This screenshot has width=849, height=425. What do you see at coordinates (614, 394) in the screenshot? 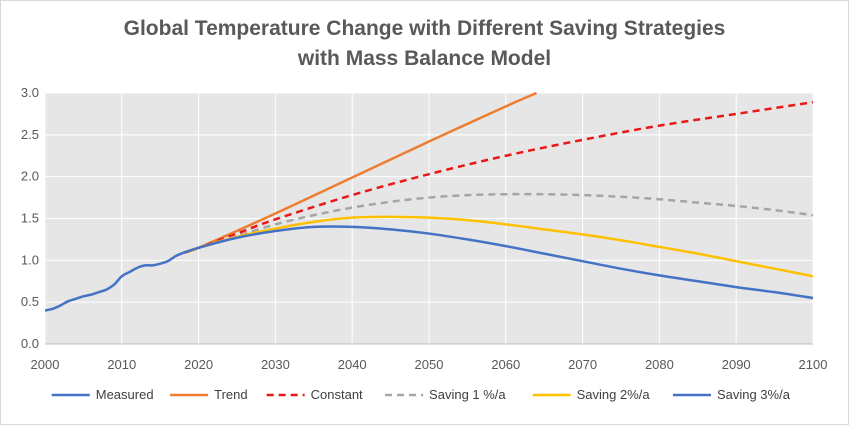
I see `legend-label: Saving 2%/a` at bounding box center [614, 394].